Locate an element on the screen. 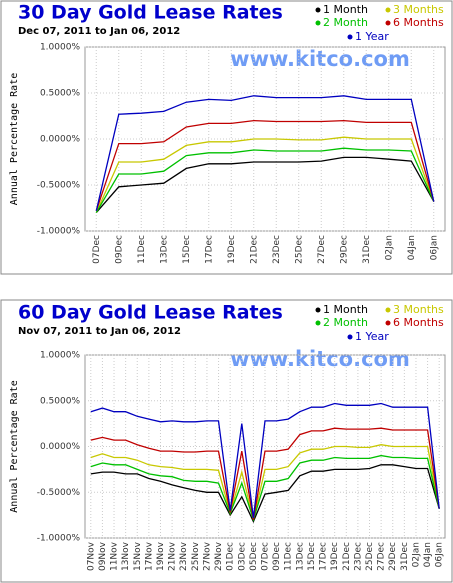 This screenshot has width=453, height=583. x-tick-label: 01Dec is located at coordinates (231, 556).